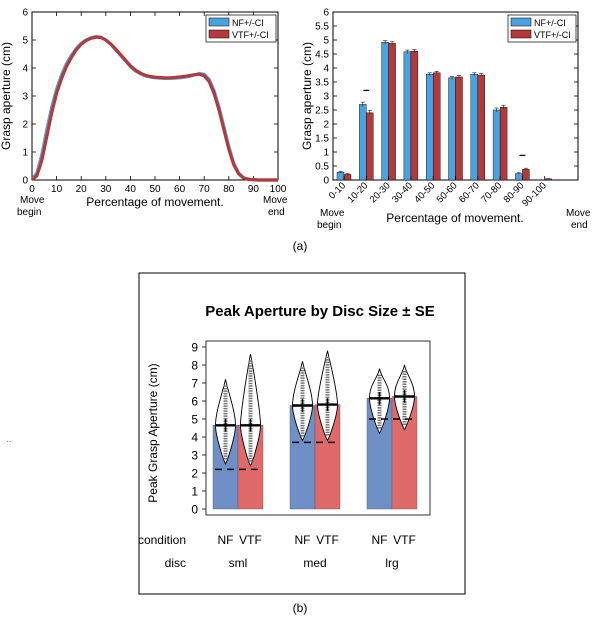 This screenshot has height=627, width=600. I want to click on a-right-legend: NF+/-CI VTF+/-CI, so click(542, 28).